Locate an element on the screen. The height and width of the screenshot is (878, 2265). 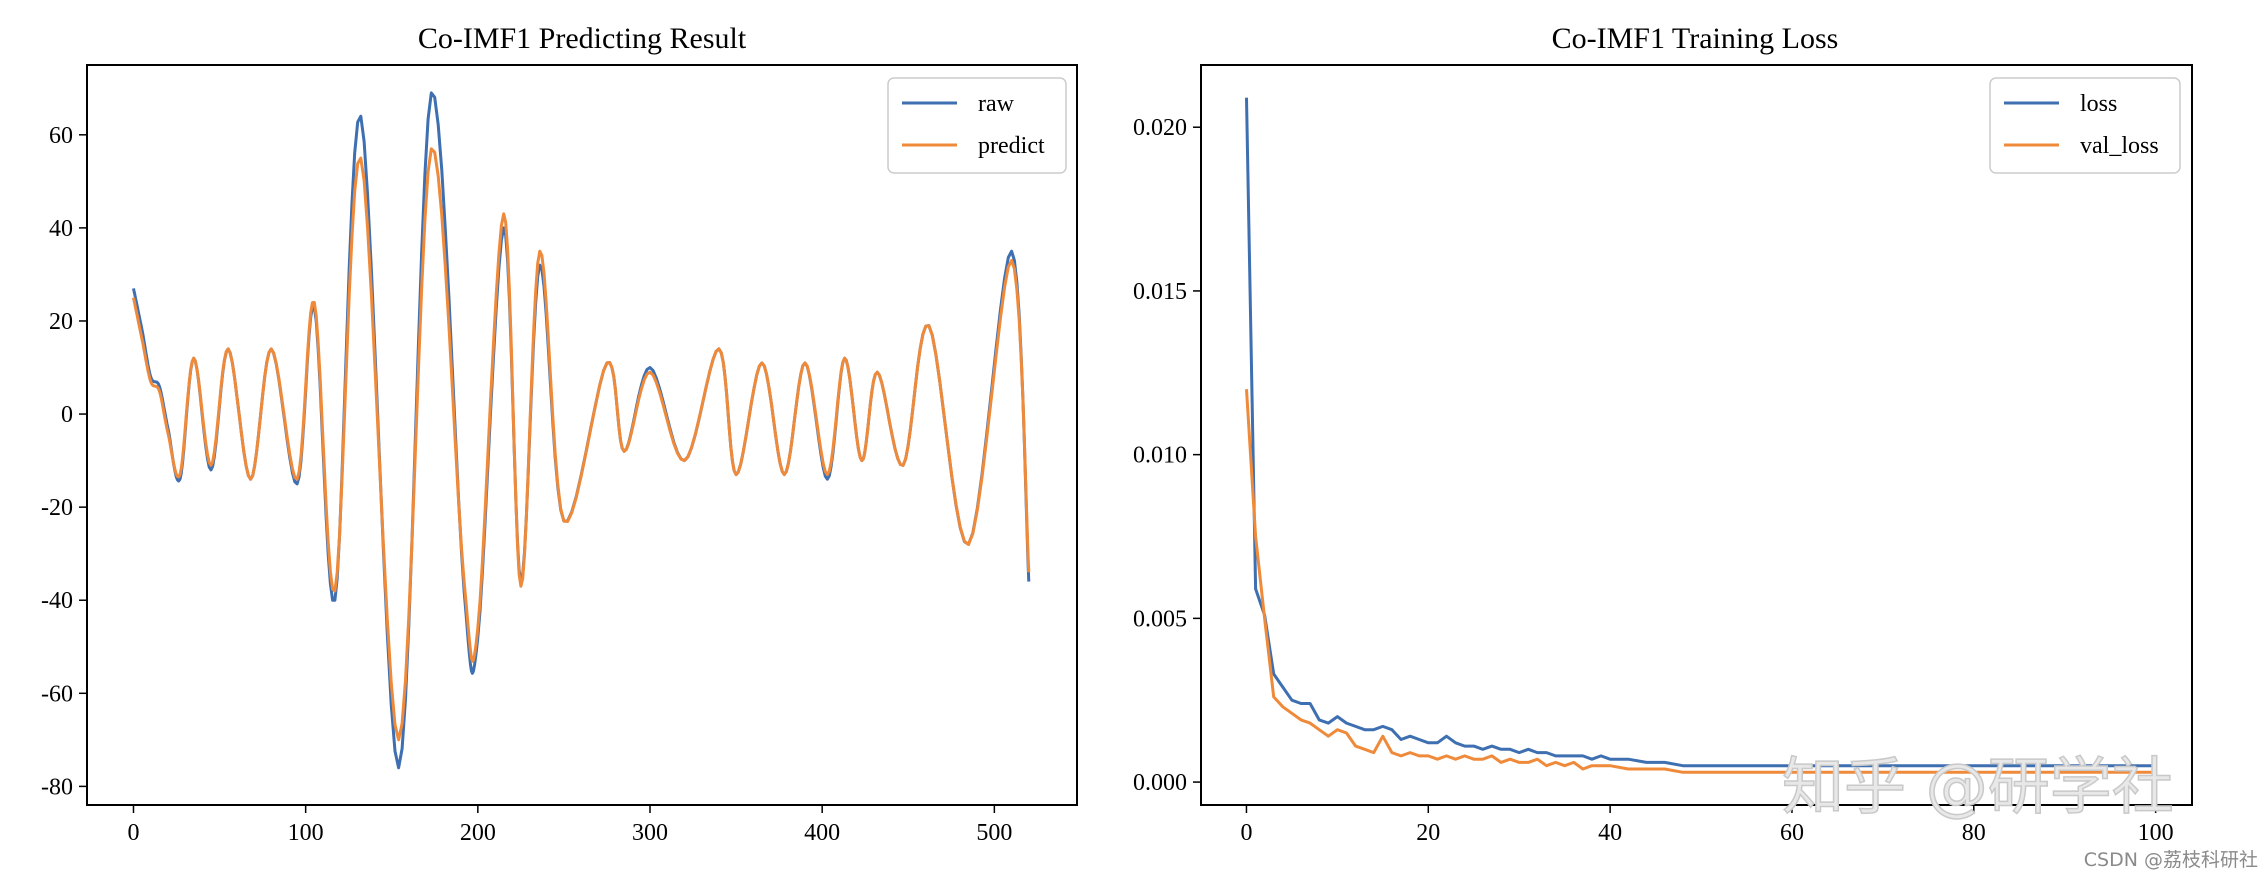
x-tick-label: 60 is located at coordinates (1792, 833).